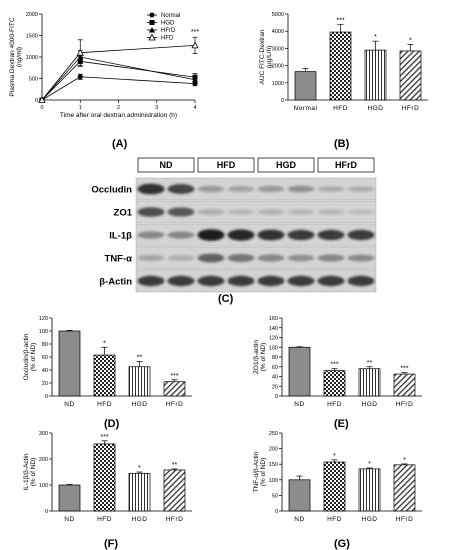 The height and width of the screenshot is (550, 451). Describe the element at coordinates (282, 101) in the screenshot. I see `y-tick-label-b: 0` at that location.